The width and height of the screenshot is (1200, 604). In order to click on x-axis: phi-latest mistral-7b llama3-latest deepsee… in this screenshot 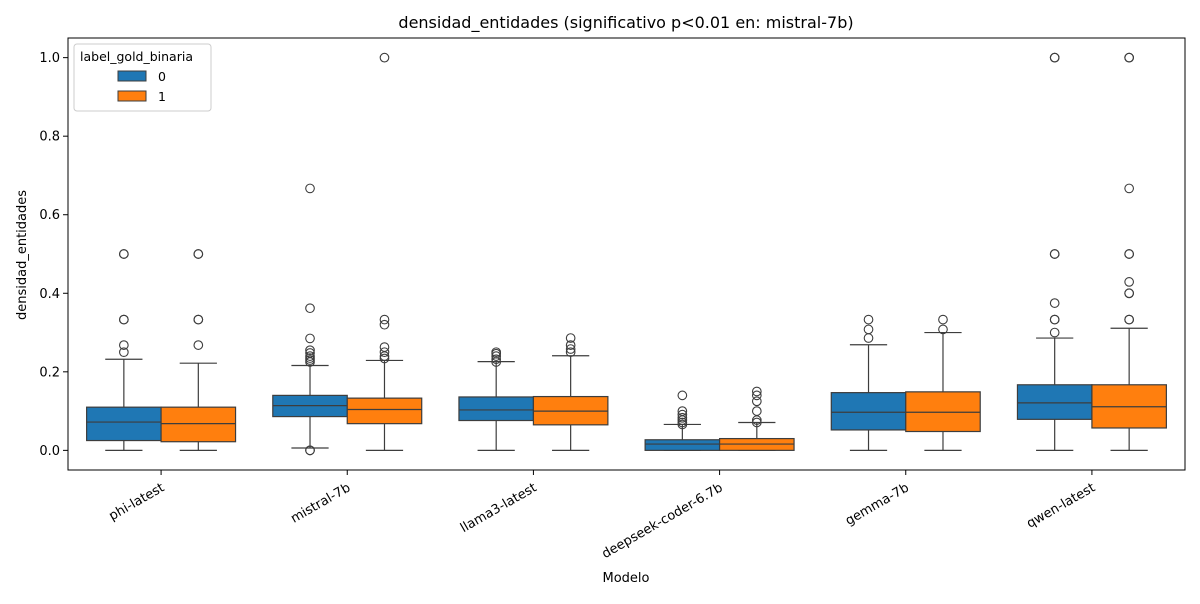, I will do `click(602, 516)`.